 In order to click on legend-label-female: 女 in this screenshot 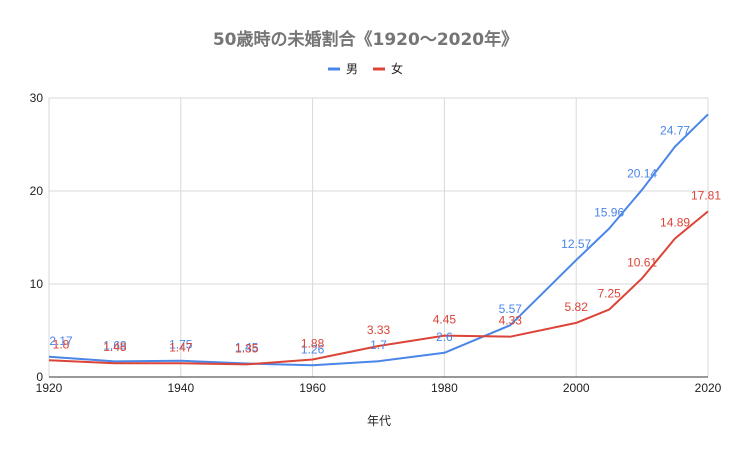, I will do `click(397, 68)`.